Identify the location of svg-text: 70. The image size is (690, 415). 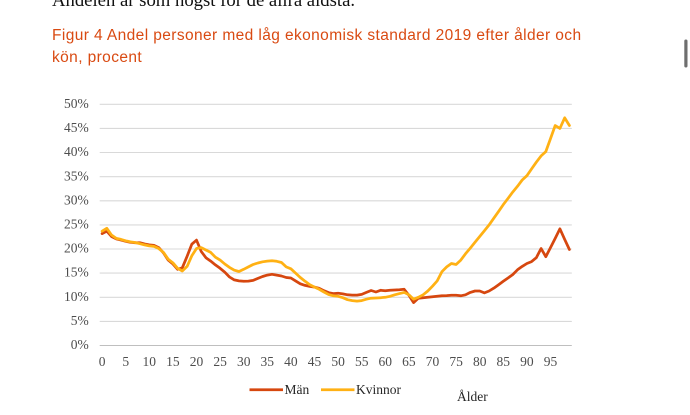
(433, 361).